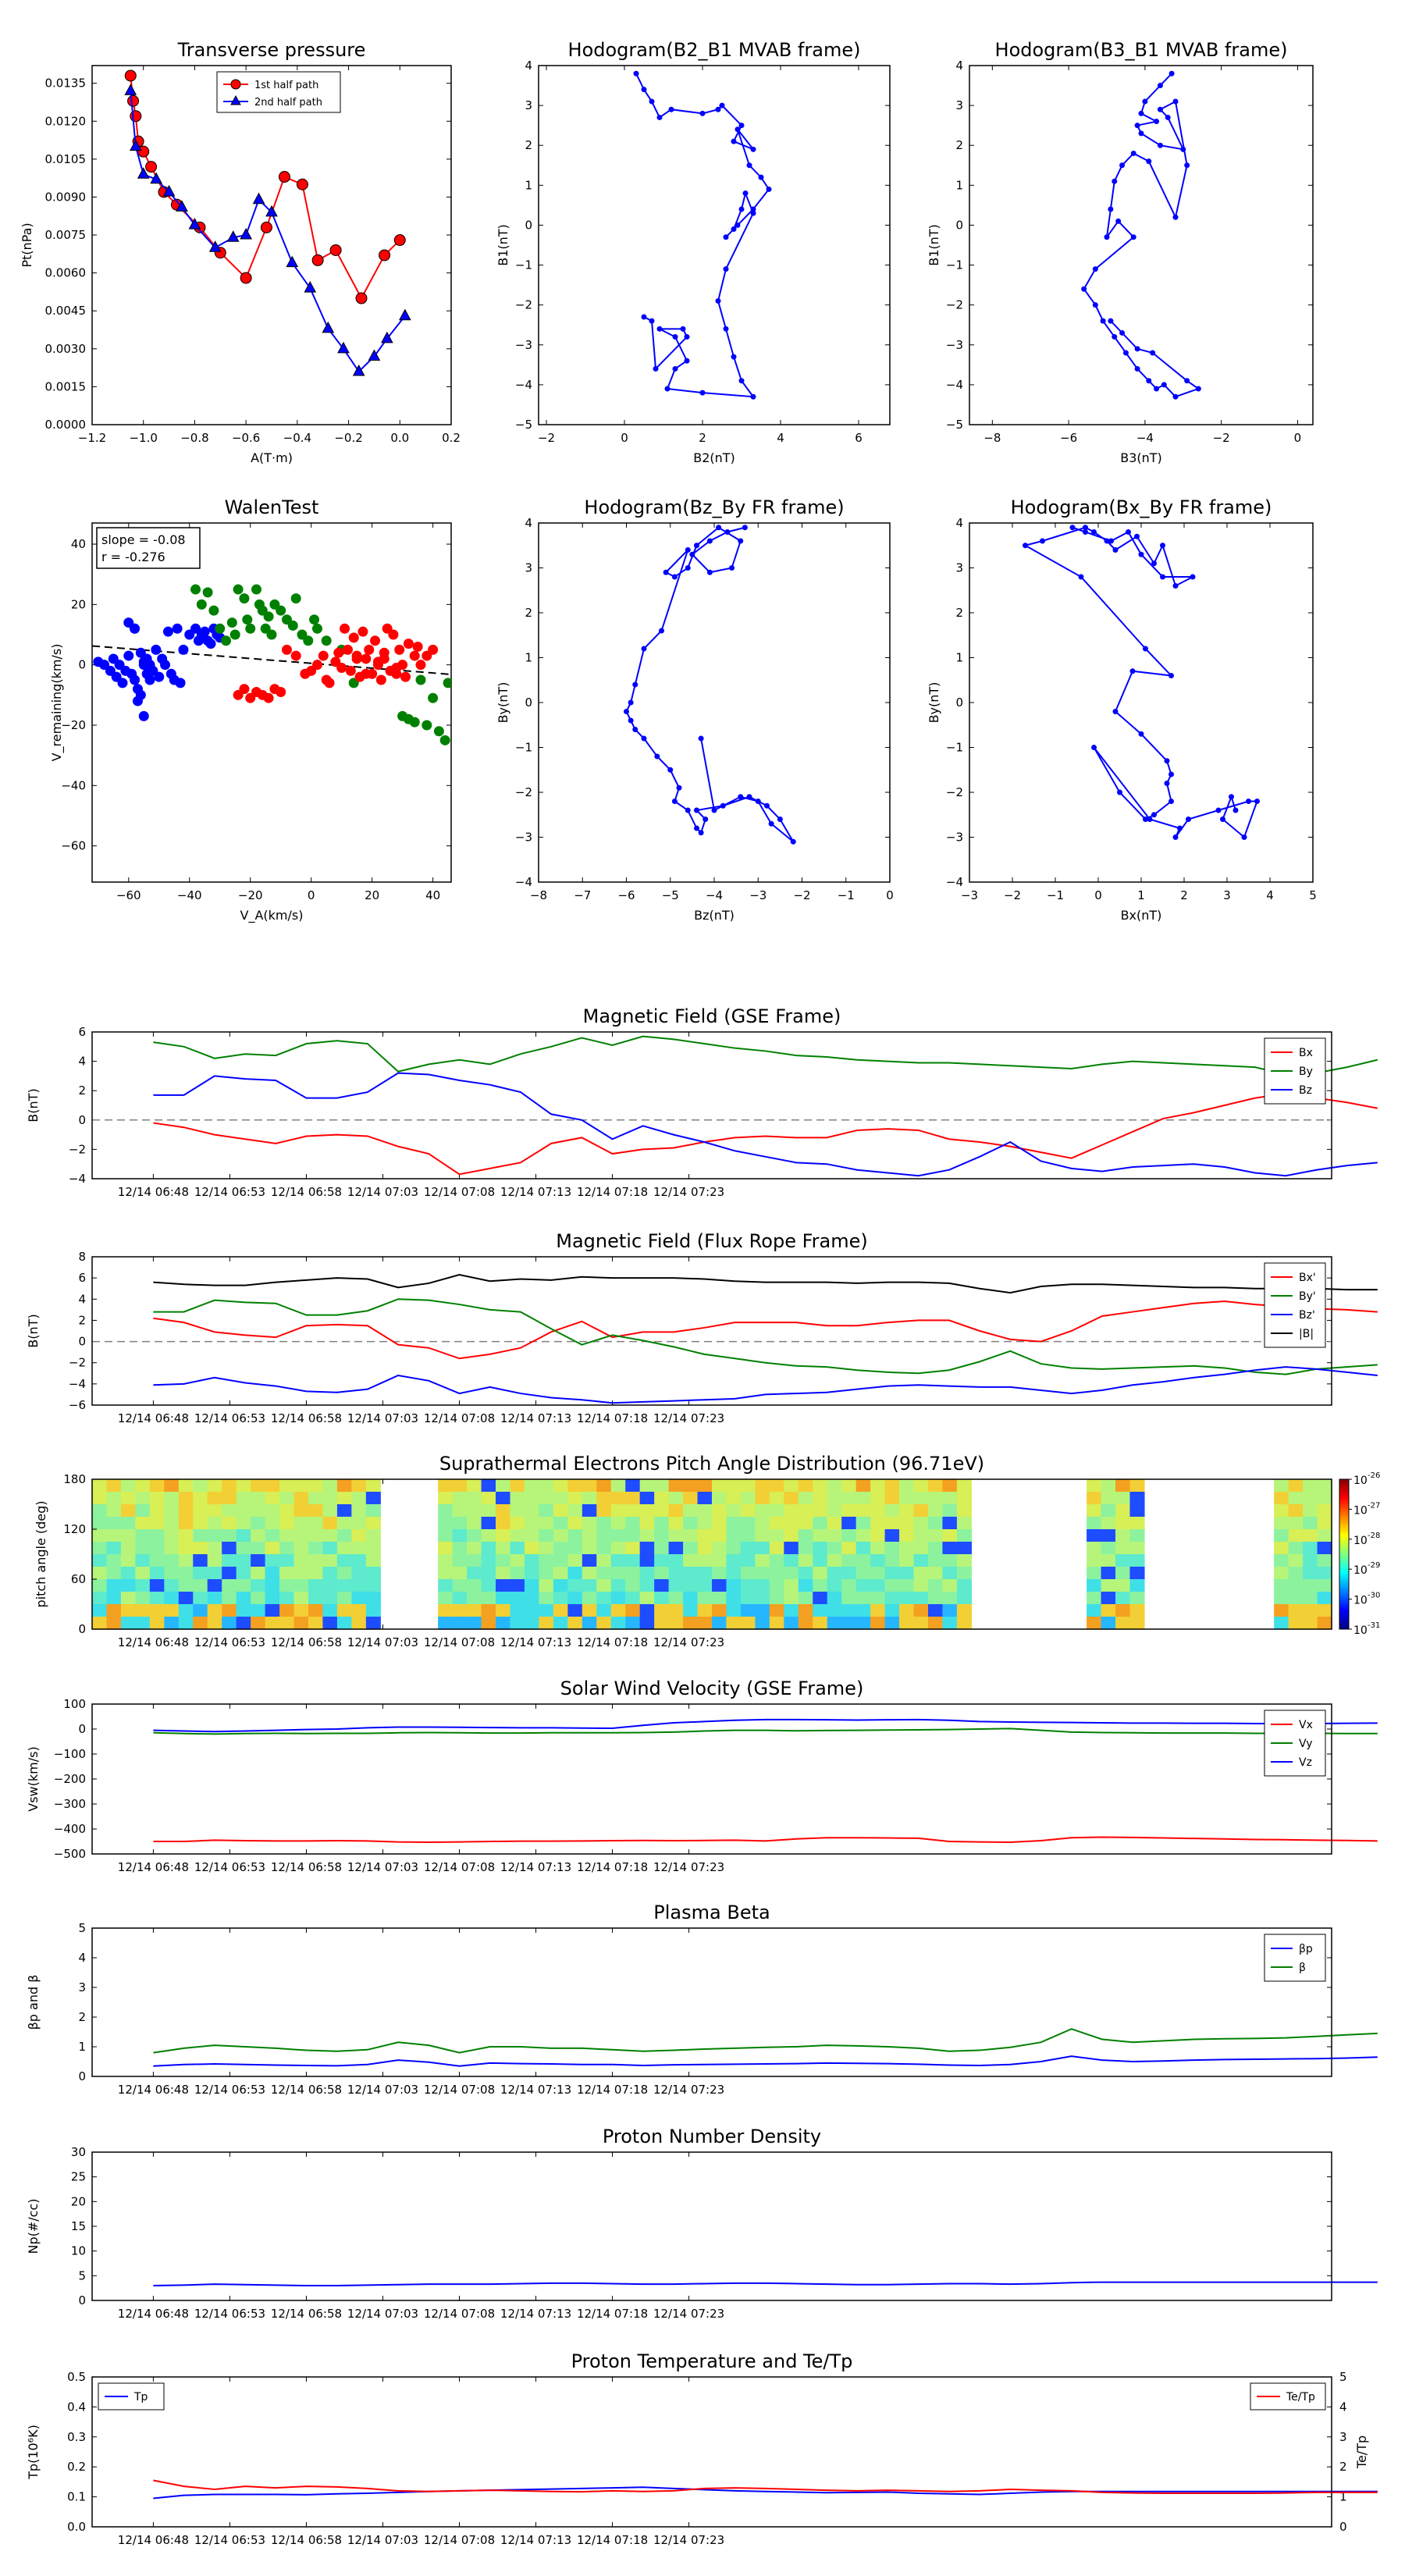 The width and height of the screenshot is (1405, 2576). I want to click on legend-label: 1st half path, so click(286, 85).